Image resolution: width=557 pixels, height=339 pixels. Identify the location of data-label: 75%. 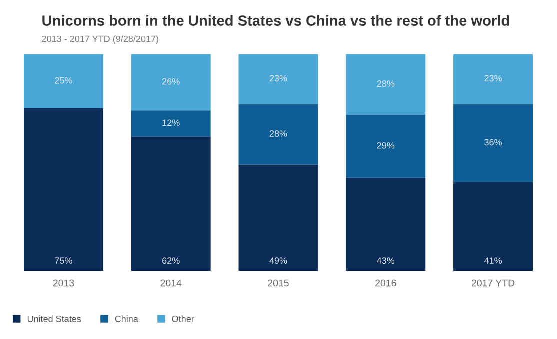
(63, 261).